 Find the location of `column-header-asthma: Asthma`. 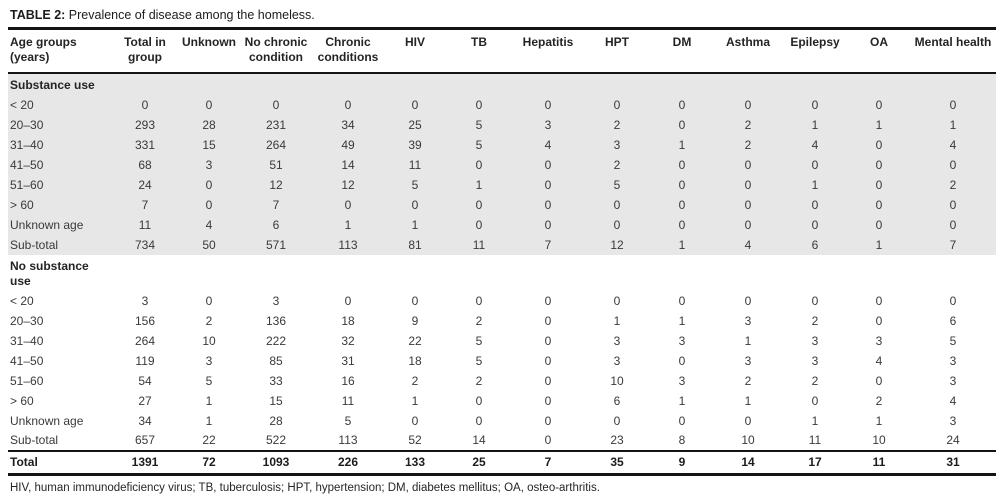

column-header-asthma: Asthma is located at coordinates (748, 52).